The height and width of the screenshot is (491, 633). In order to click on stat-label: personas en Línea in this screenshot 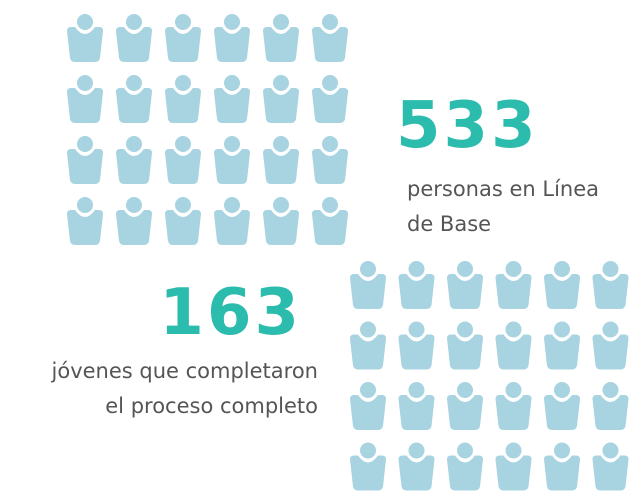, I will do `click(503, 189)`.